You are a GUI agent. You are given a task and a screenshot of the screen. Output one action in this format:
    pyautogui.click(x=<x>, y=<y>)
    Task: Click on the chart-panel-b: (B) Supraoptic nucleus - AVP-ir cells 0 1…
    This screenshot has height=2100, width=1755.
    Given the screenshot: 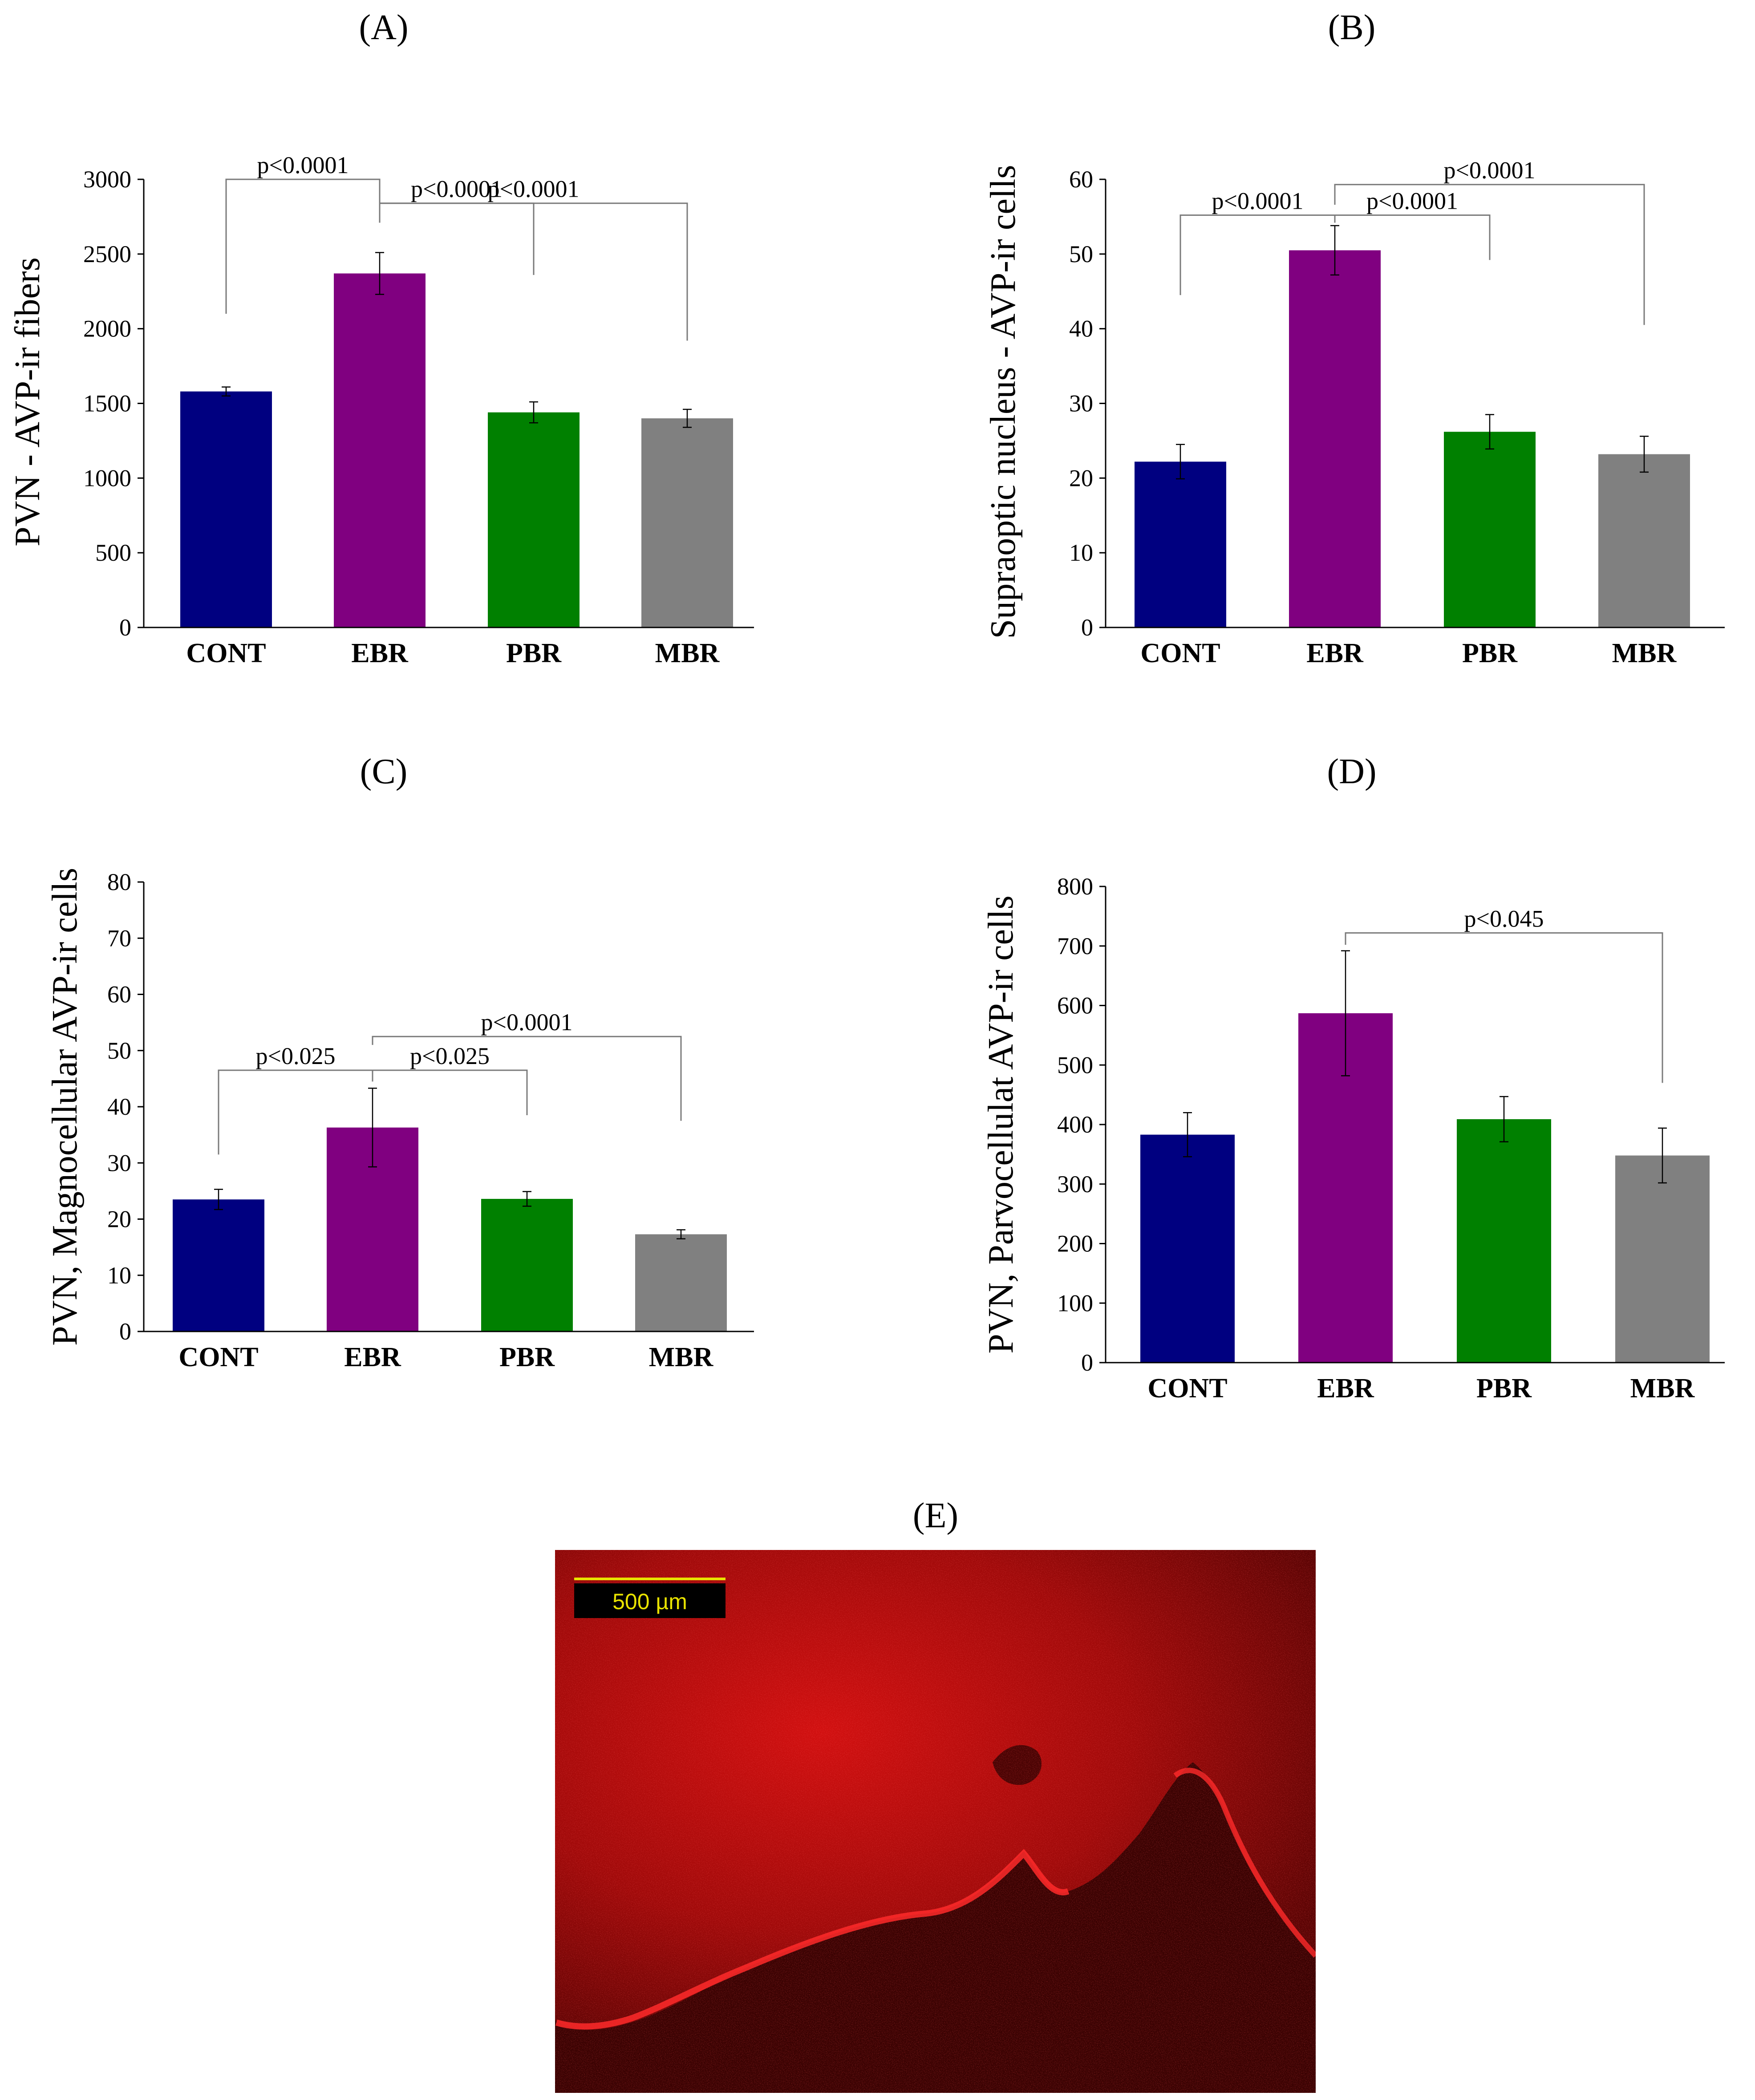 What is the action you would take?
    pyautogui.click(x=1354, y=338)
    